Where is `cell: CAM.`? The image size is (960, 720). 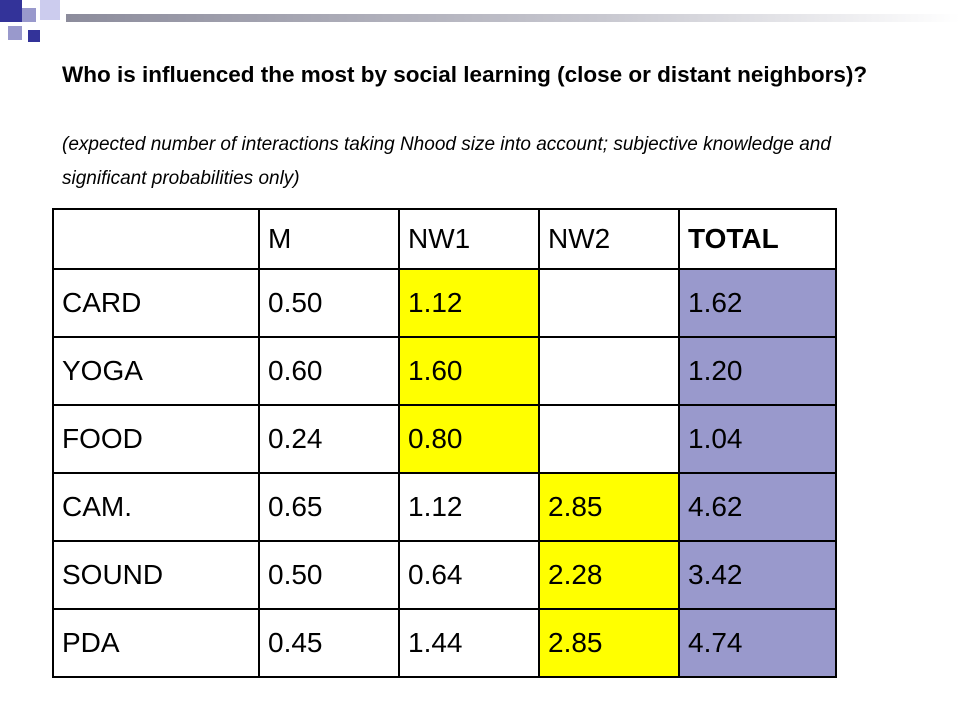 cell: CAM. is located at coordinates (156, 507).